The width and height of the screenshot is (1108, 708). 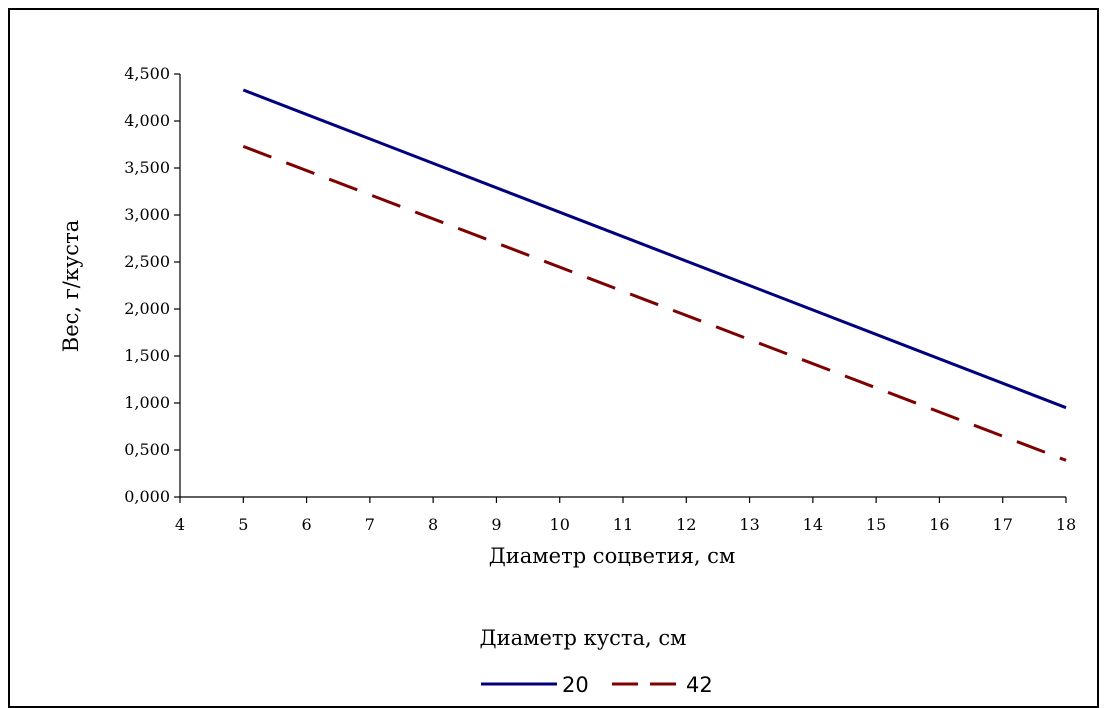 I want to click on x-tick-label: 8, so click(x=433, y=524).